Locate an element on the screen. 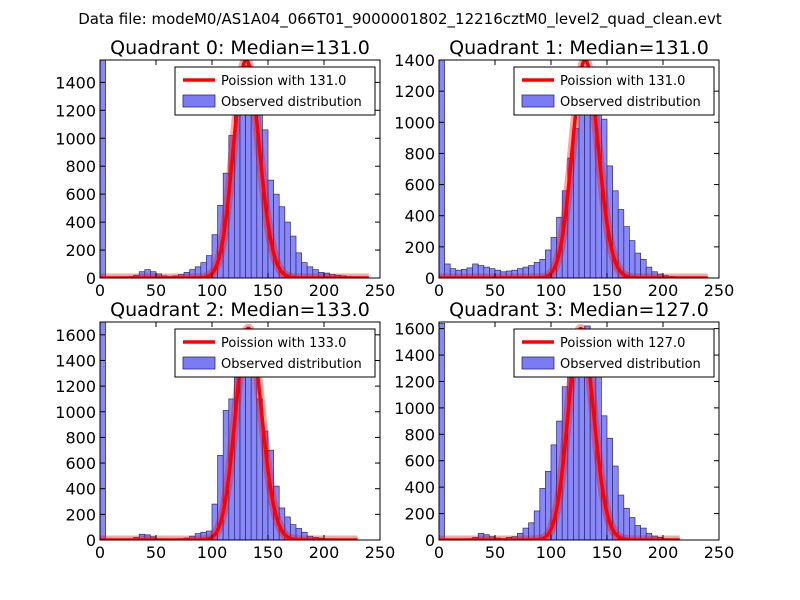  legend-fit-label: Poission with 133.0 is located at coordinates (283, 343).